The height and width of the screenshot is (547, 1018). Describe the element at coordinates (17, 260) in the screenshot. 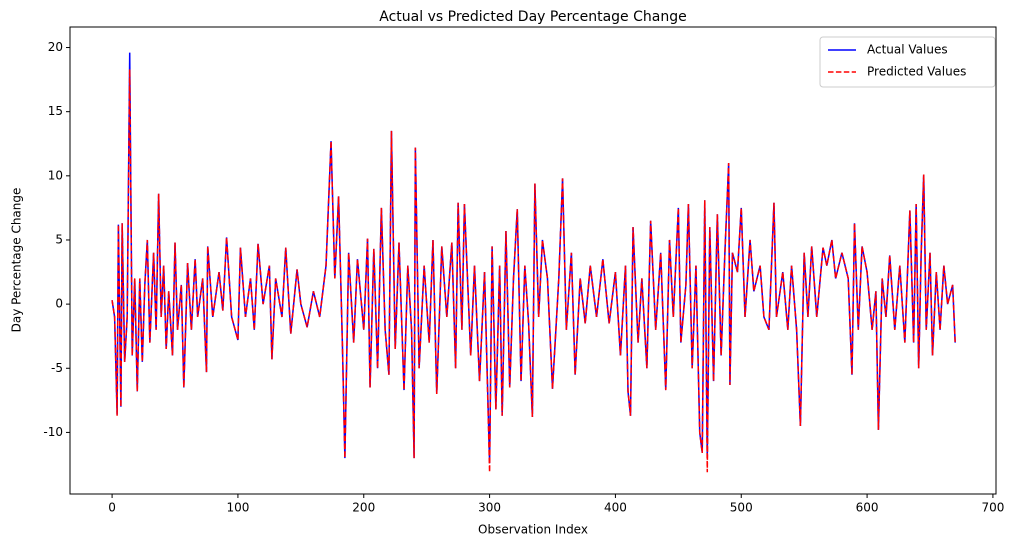

I see `y-axis-label: Day Percentage Change` at that location.